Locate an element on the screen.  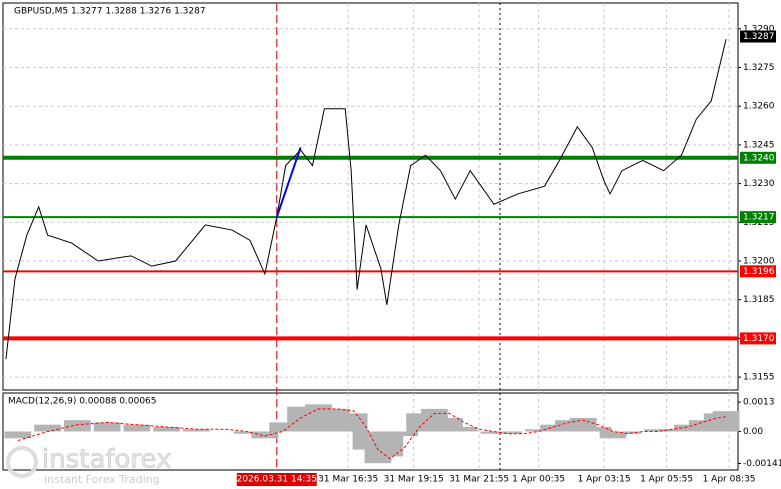
last-price-label: 1.3287 is located at coordinates (759, 37).